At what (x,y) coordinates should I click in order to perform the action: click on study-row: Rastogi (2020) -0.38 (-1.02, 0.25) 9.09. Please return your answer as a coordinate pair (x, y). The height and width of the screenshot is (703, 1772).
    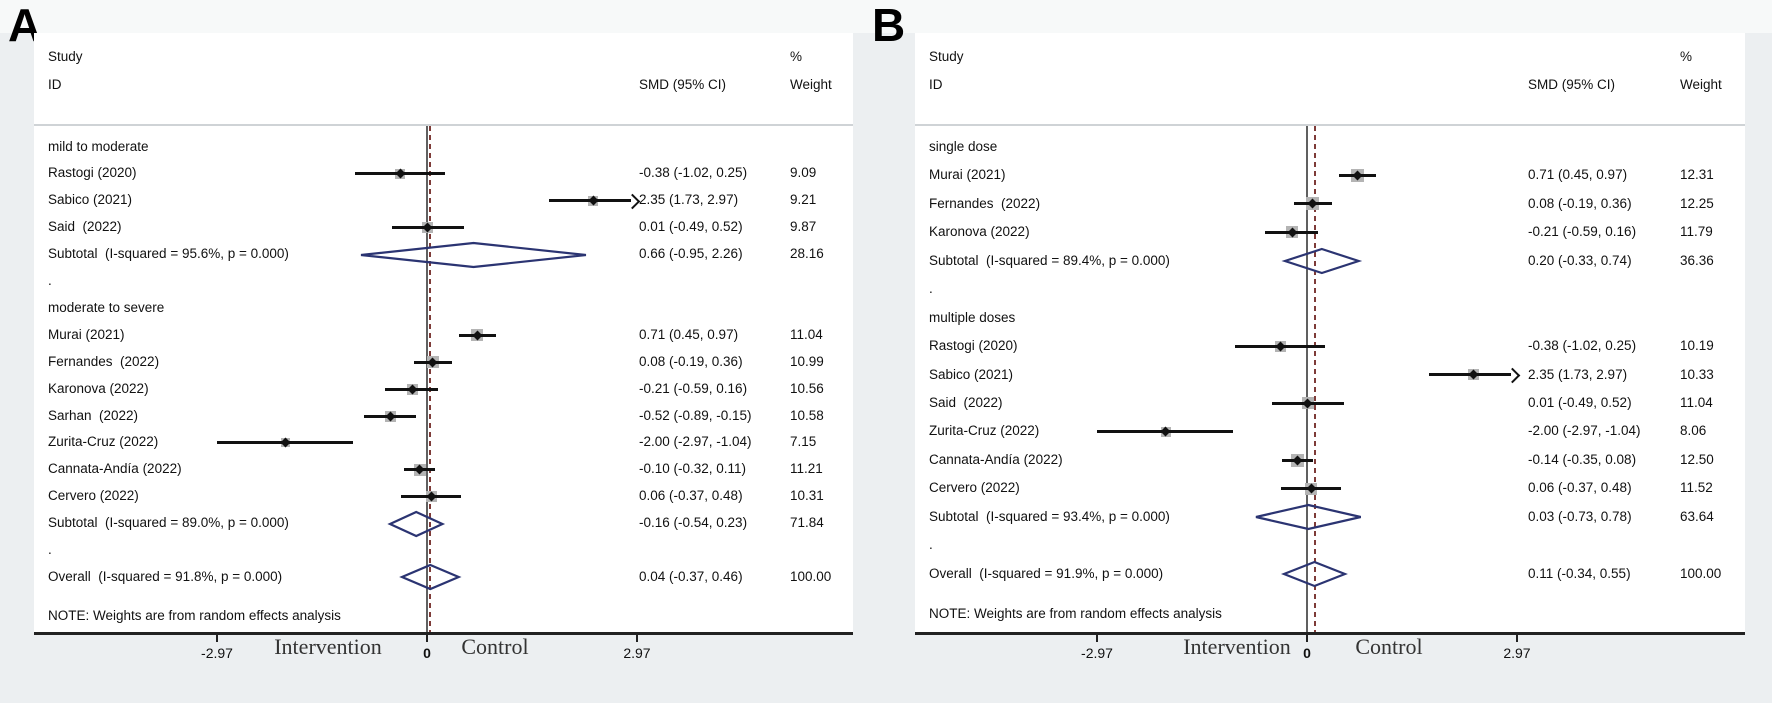
    Looking at the image, I should click on (443, 173).